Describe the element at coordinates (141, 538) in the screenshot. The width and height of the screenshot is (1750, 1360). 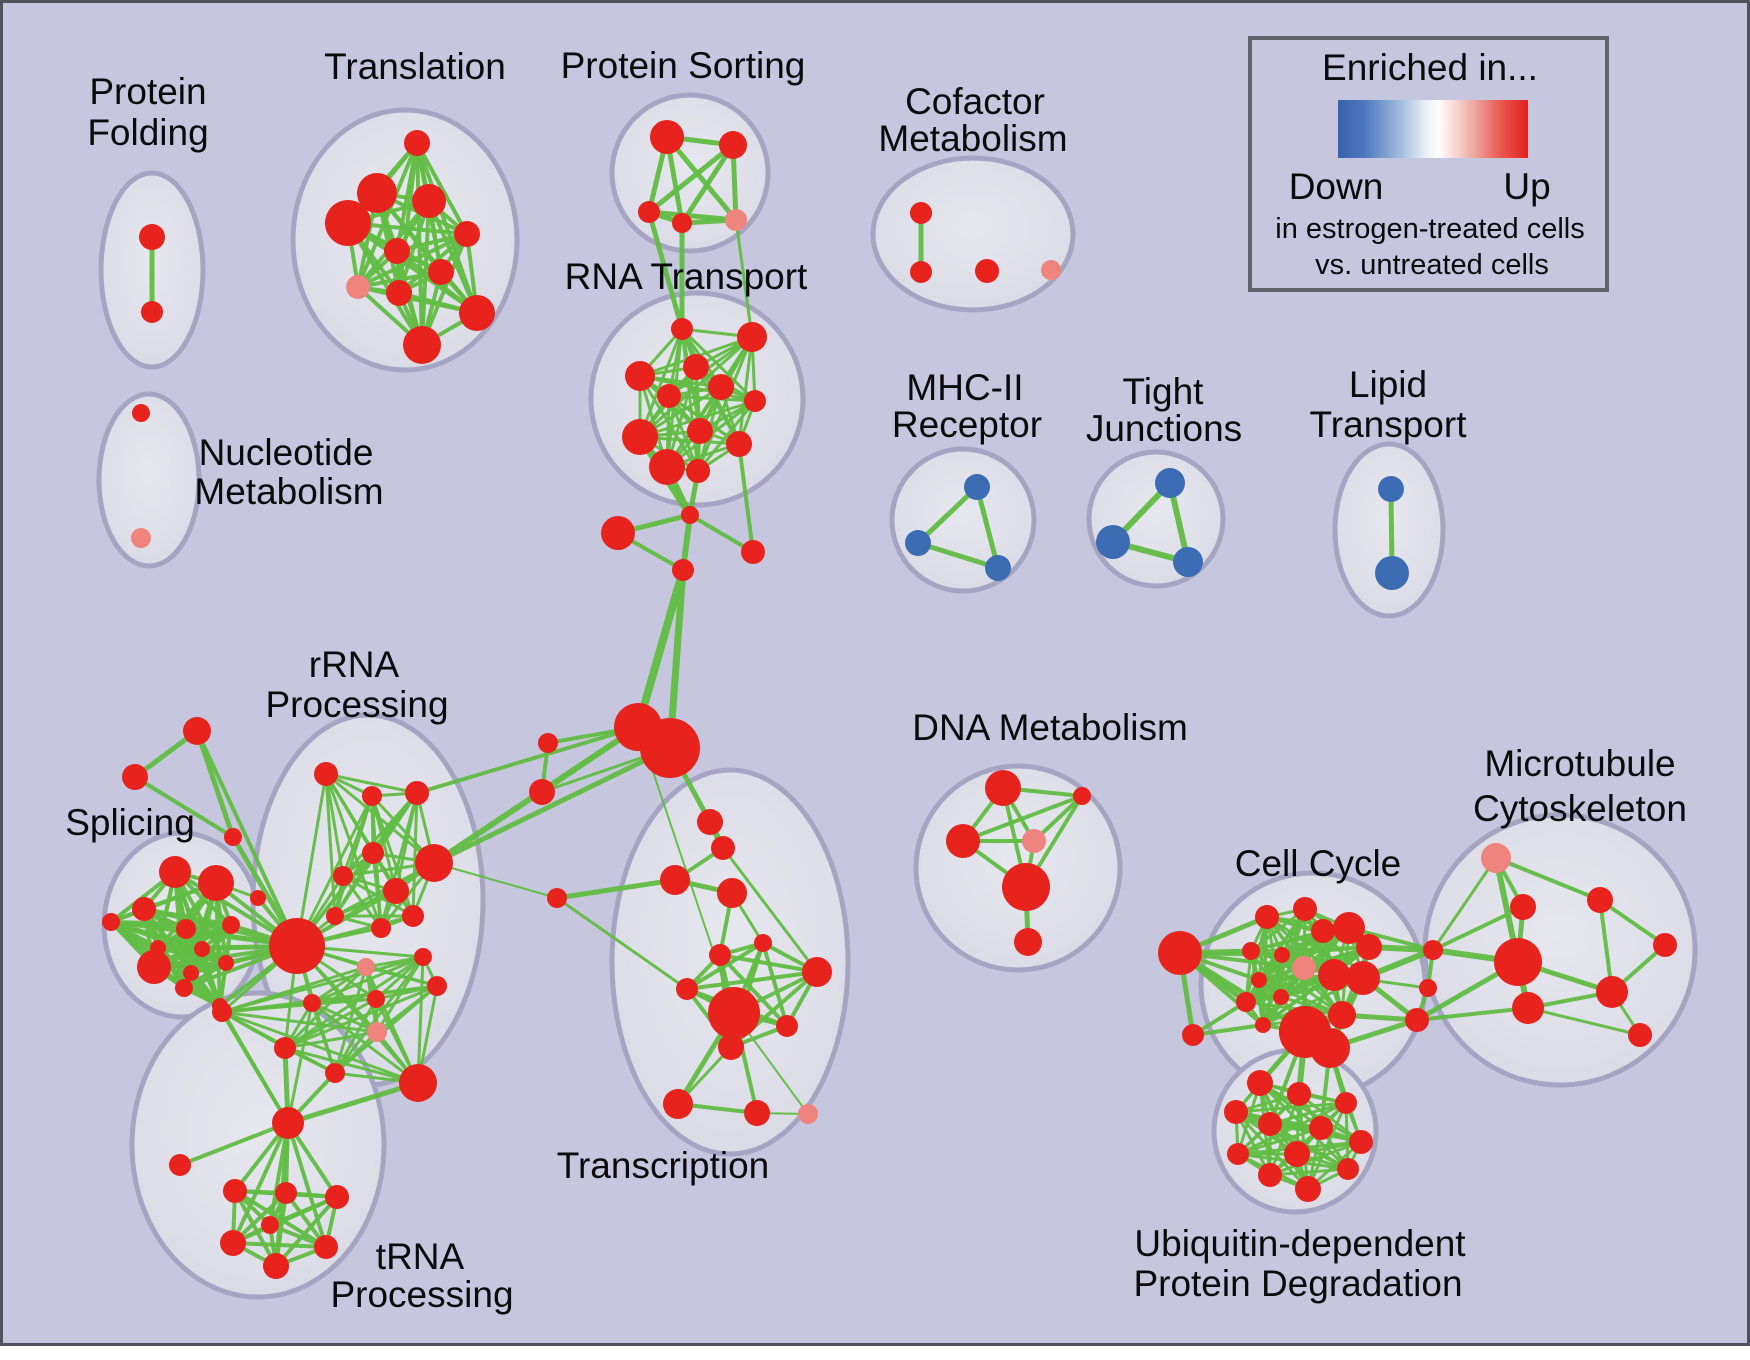
I see `gene-set-node-n2` at that location.